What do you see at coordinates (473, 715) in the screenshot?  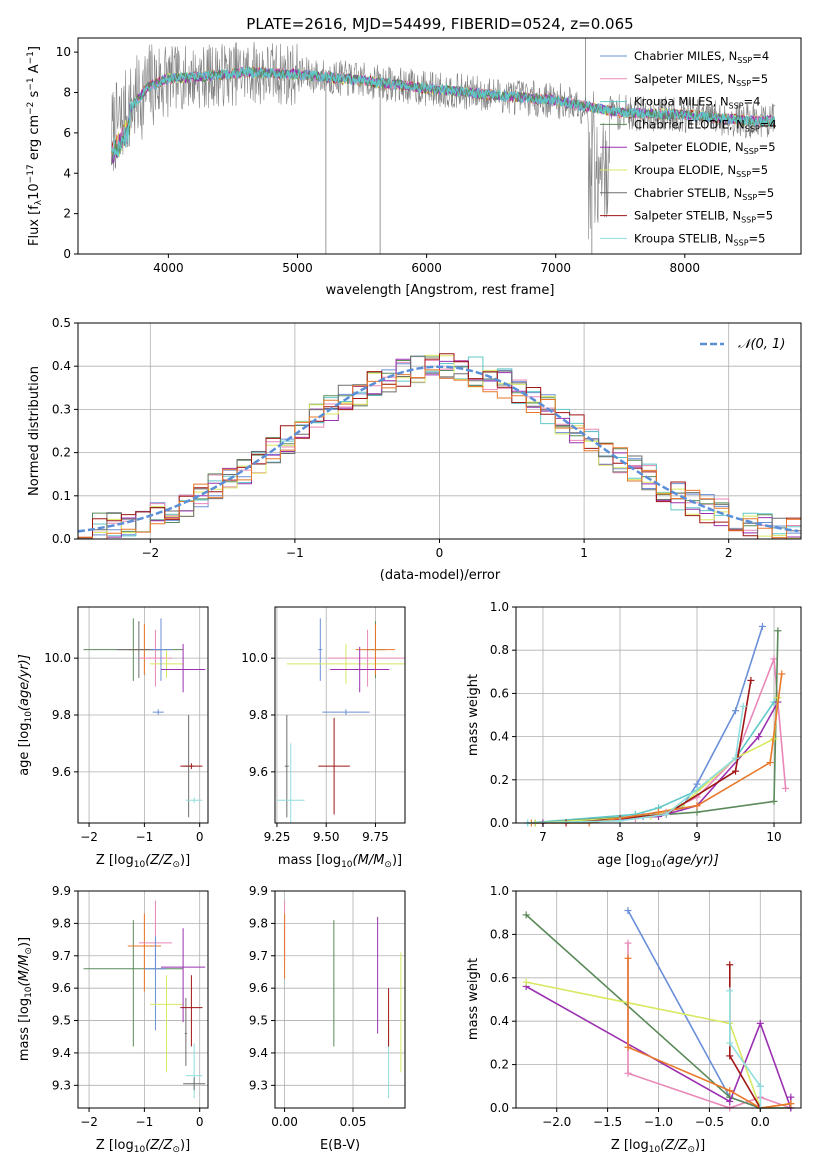 I see `weight-vs-age-y-label: mass weight` at bounding box center [473, 715].